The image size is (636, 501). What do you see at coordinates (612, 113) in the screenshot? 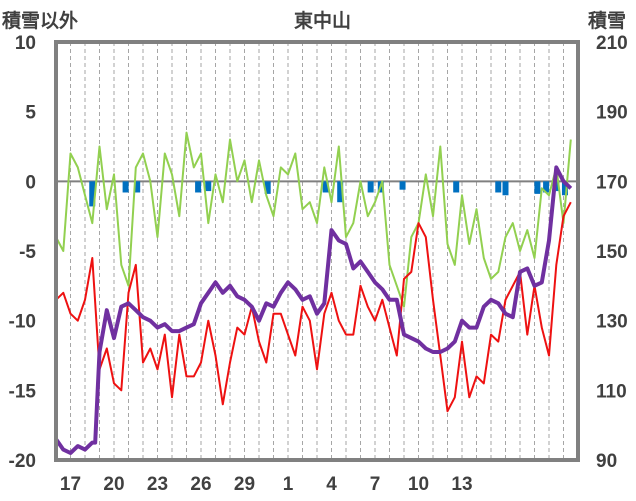
I see `right-tick-label: 190` at bounding box center [612, 113].